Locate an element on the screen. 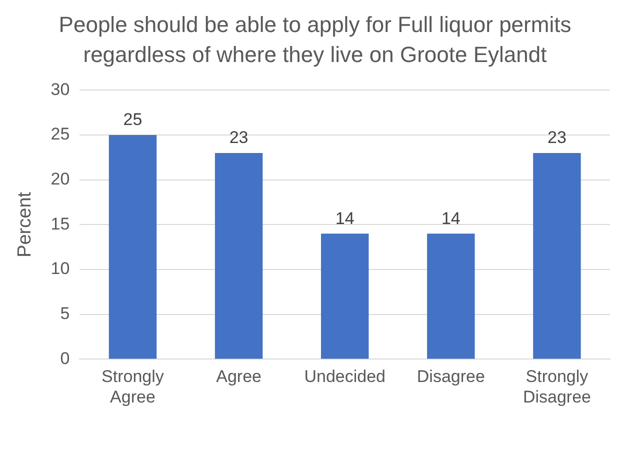 This screenshot has width=630, height=452. x-tick-label: Strongly Disagree is located at coordinates (556, 386).